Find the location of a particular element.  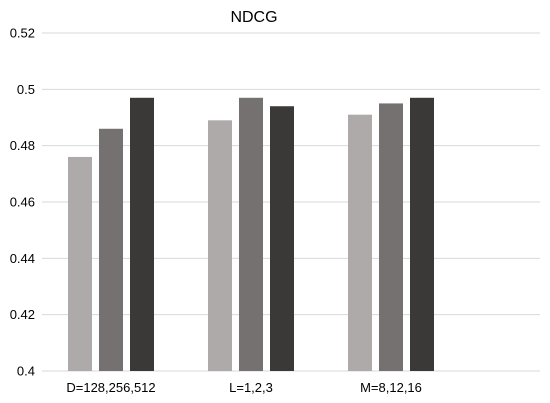

chart-title: NDCG is located at coordinates (253, 17).